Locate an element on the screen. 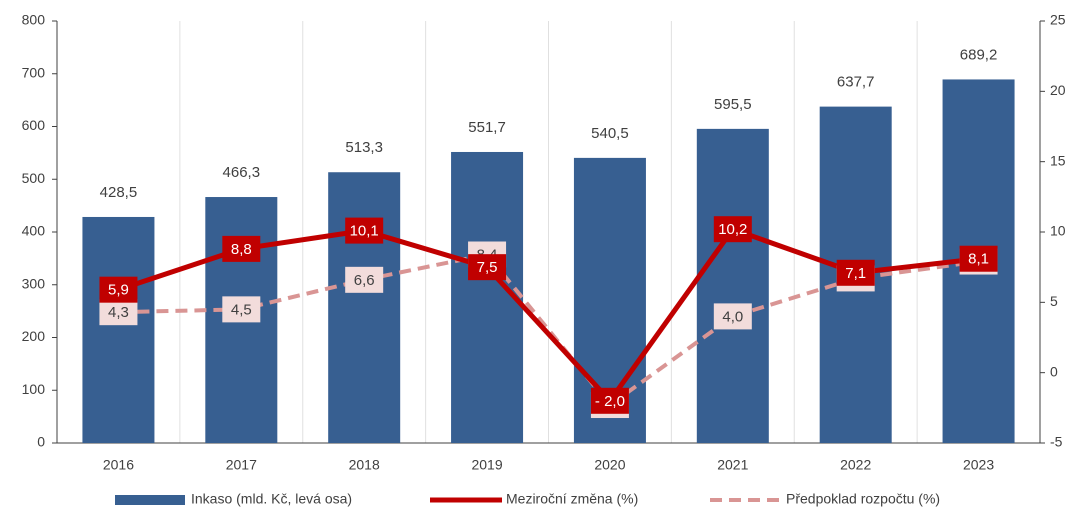 This screenshot has width=1077, height=512. y2-tick-label: 0 is located at coordinates (1054, 371).